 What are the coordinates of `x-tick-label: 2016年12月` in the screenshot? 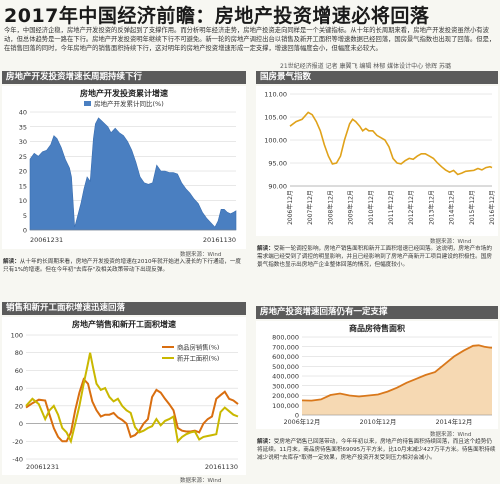 It's located at (492, 207).